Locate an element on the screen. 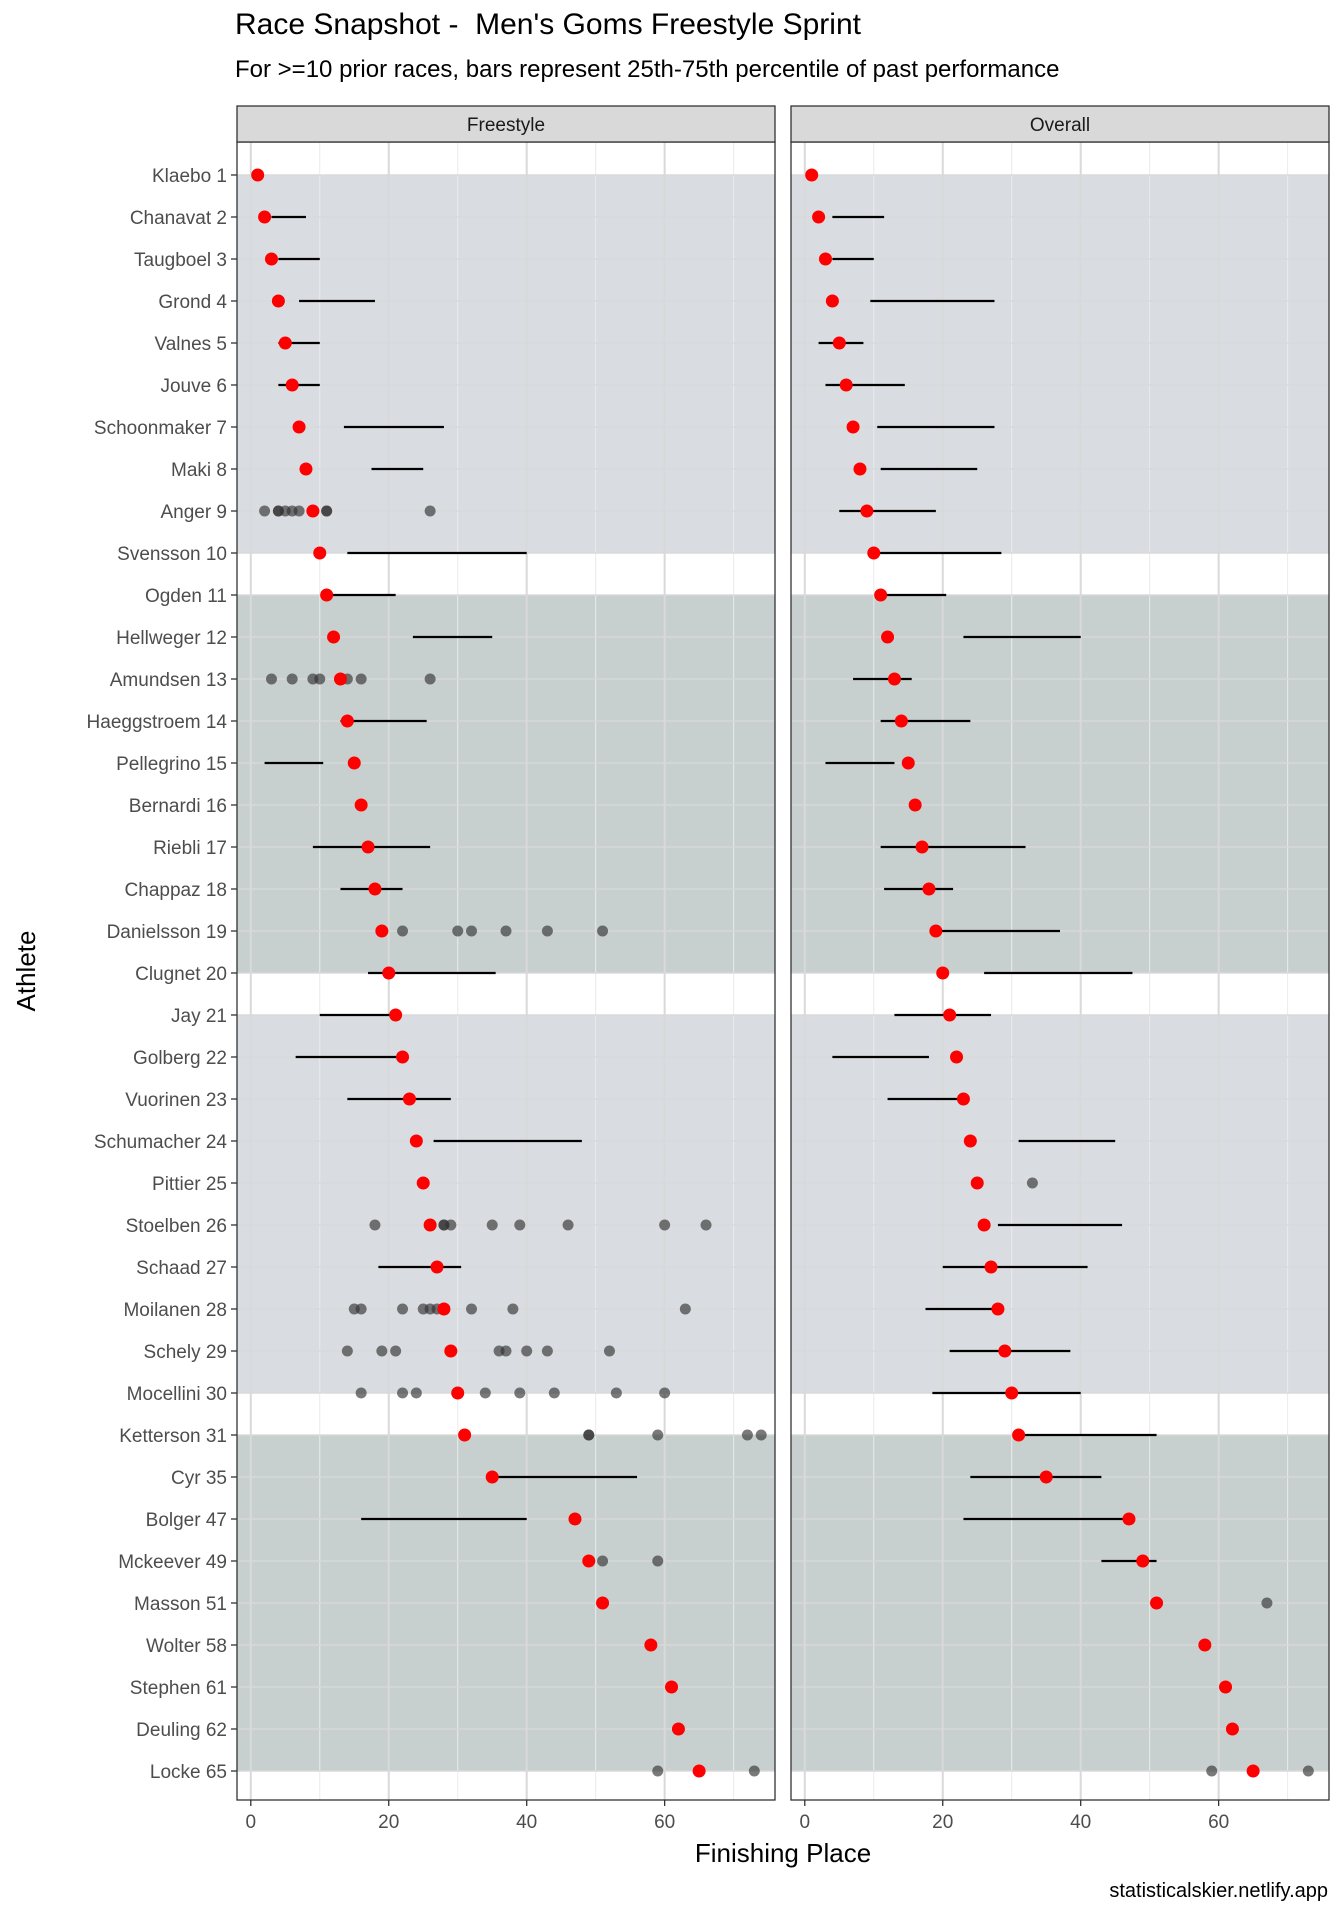 This screenshot has height=1920, width=1344. y-tick-label: Danielsson 19 is located at coordinates (167, 932).